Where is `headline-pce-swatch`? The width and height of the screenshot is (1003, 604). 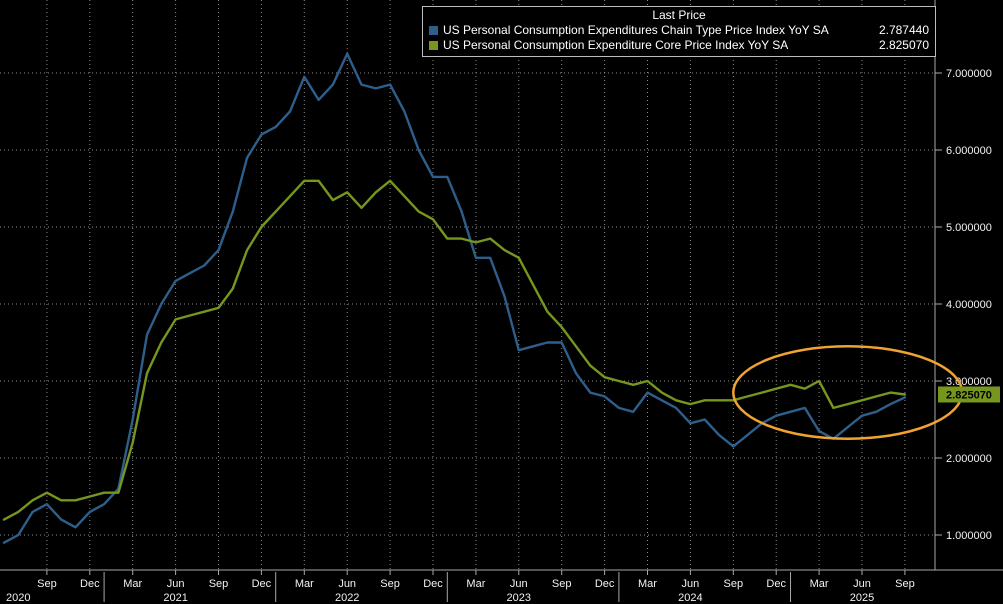 headline-pce-swatch is located at coordinates (433, 30).